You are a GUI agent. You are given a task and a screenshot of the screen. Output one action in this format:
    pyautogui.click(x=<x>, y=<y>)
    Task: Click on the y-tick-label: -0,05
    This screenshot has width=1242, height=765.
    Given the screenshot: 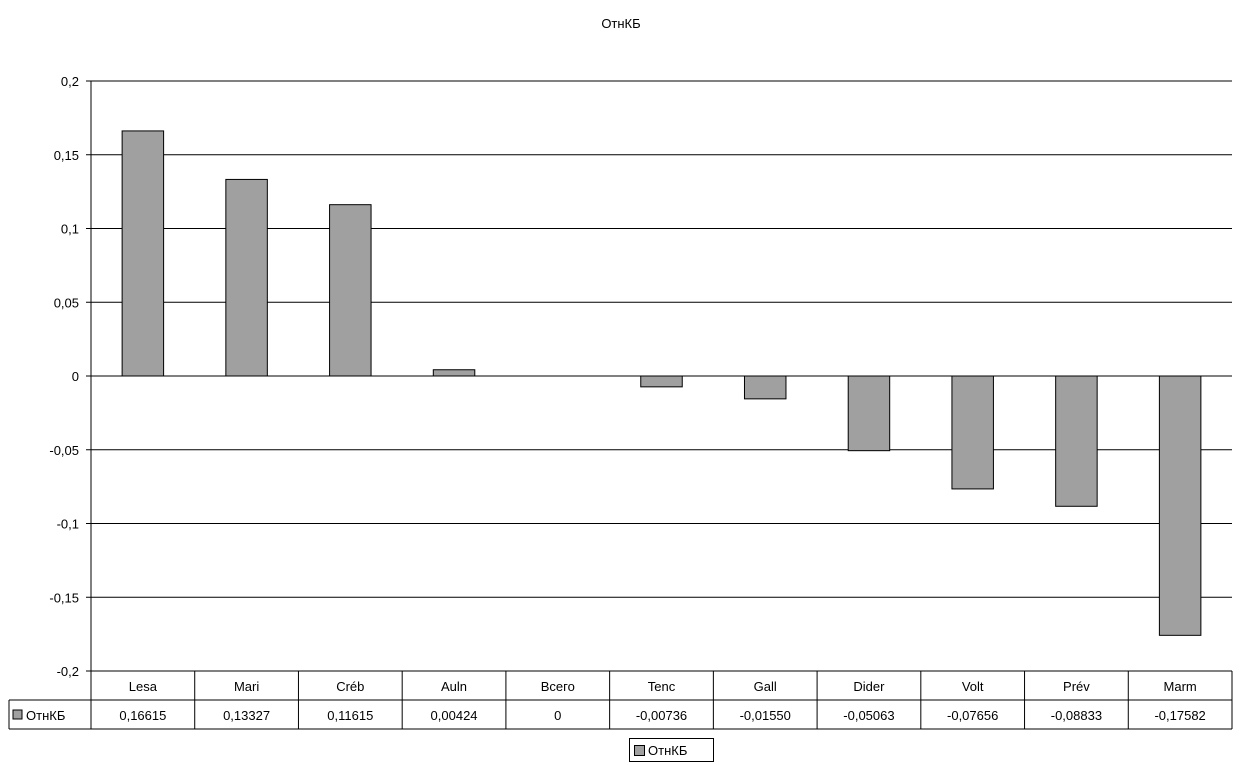 What is the action you would take?
    pyautogui.click(x=64, y=450)
    